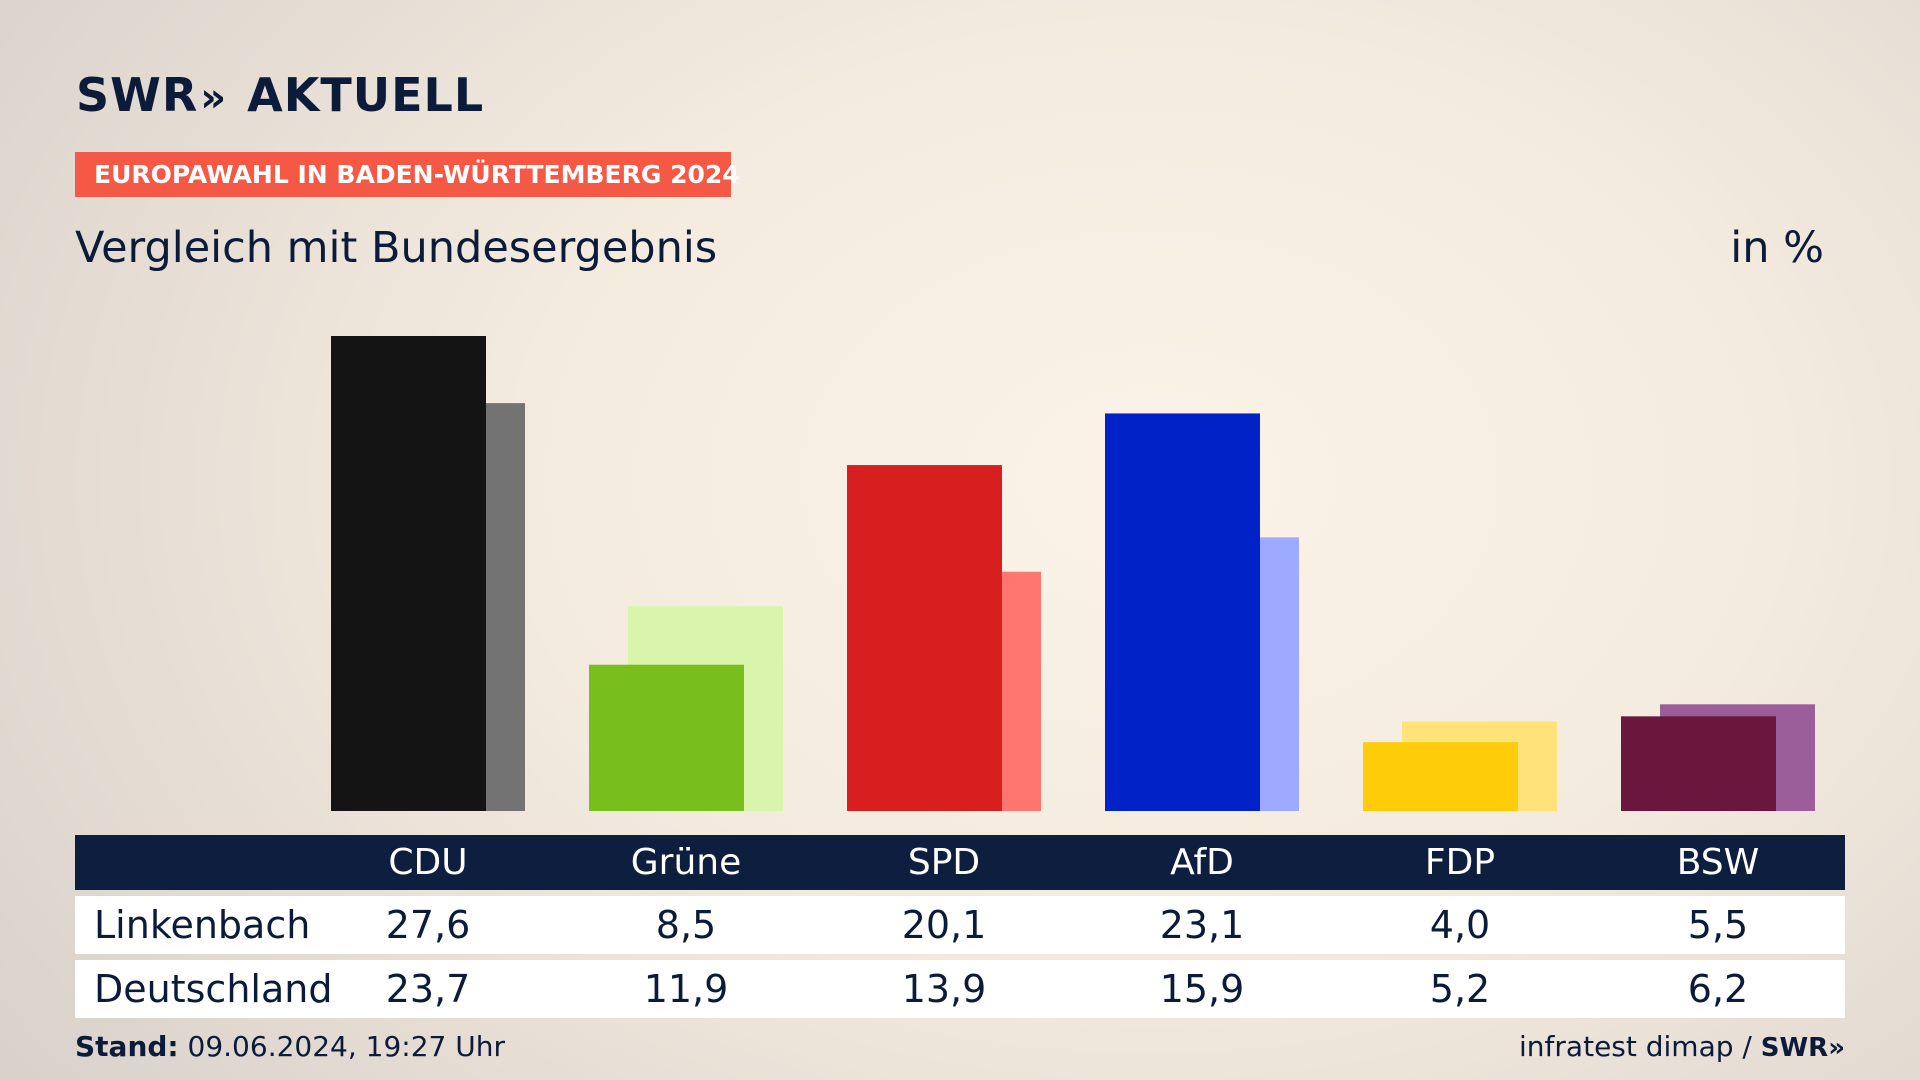 Image resolution: width=1920 pixels, height=1080 pixels. I want to click on bar-linkenbach-spd, so click(924, 638).